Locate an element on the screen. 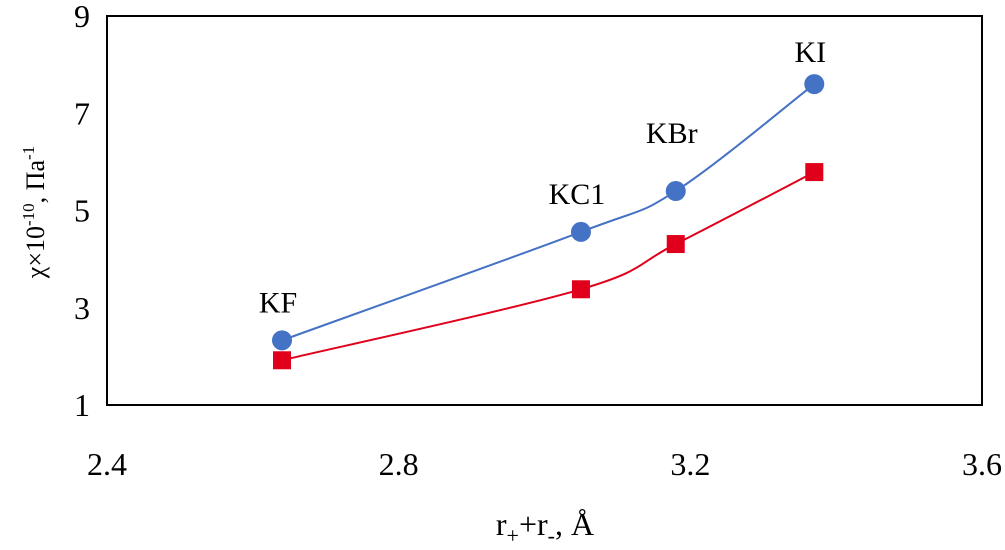 The image size is (1005, 550). y-tick-label: 3 is located at coordinates (82, 308).